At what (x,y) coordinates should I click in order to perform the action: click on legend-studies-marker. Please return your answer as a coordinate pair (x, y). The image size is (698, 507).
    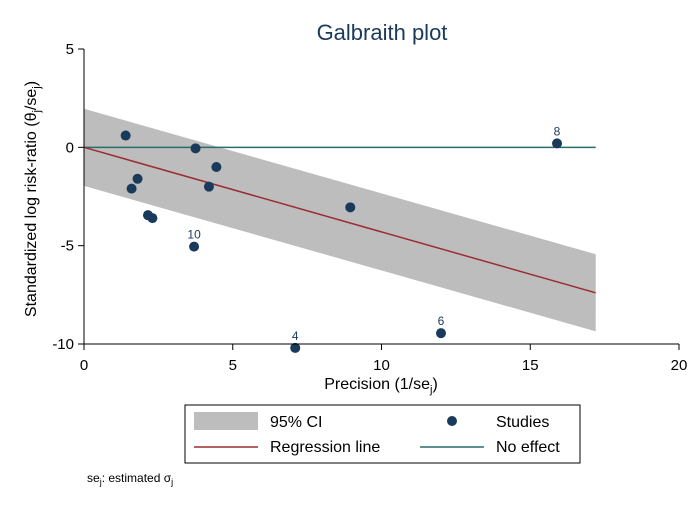
    Looking at the image, I should click on (452, 421).